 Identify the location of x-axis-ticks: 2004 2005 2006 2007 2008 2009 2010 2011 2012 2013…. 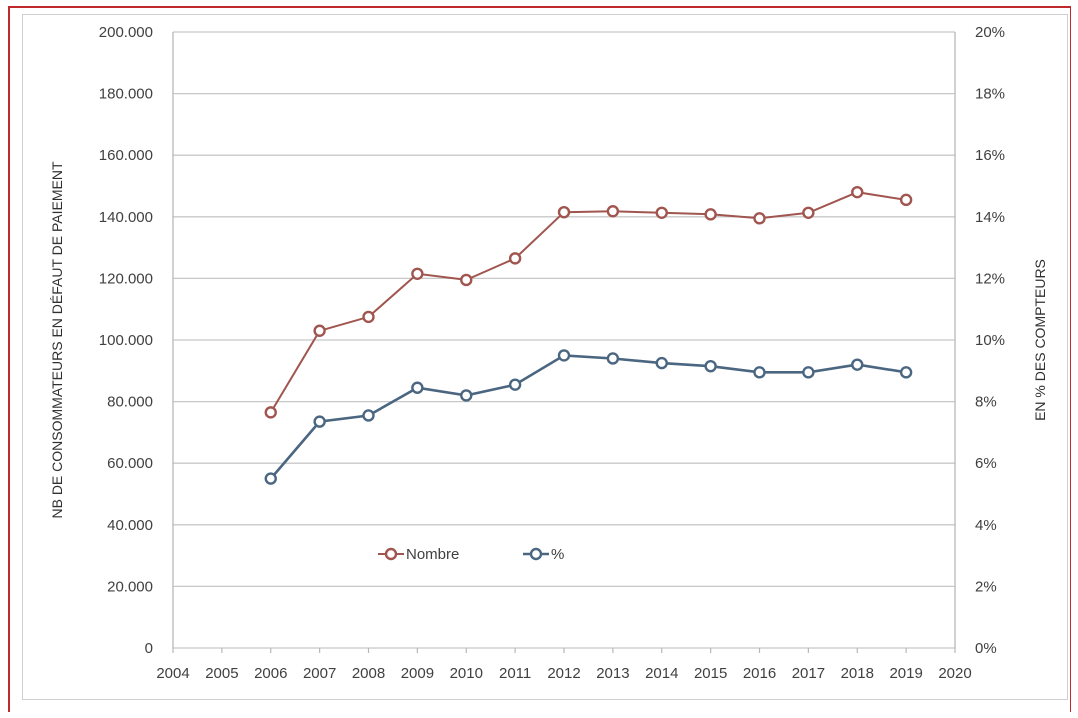
(564, 665).